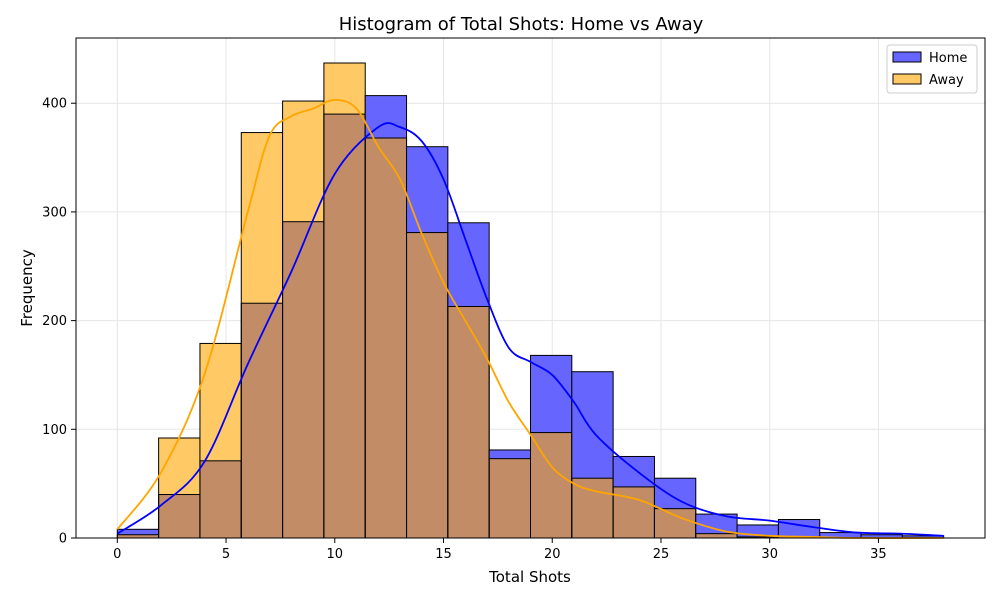 This screenshot has width=1000, height=600. Describe the element at coordinates (500, 550) in the screenshot. I see `x-axis-ticks: 0 5 10 15 20 25 30 35` at that location.